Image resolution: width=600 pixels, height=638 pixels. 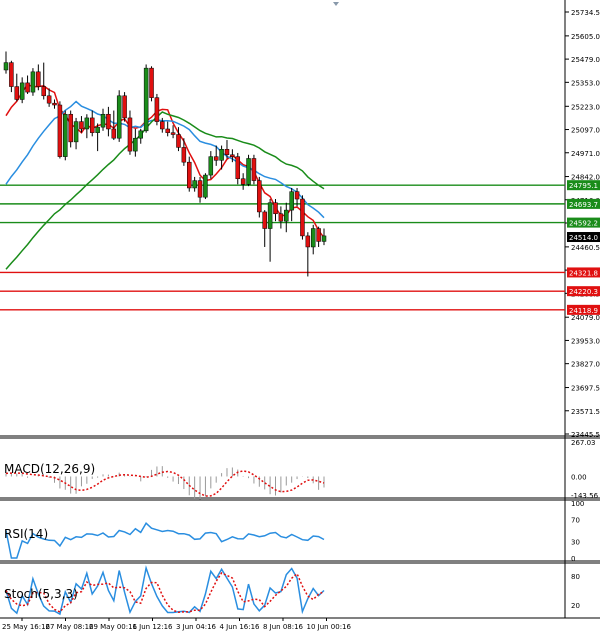 I want to click on macd-signal-line, so click(x=165, y=483).